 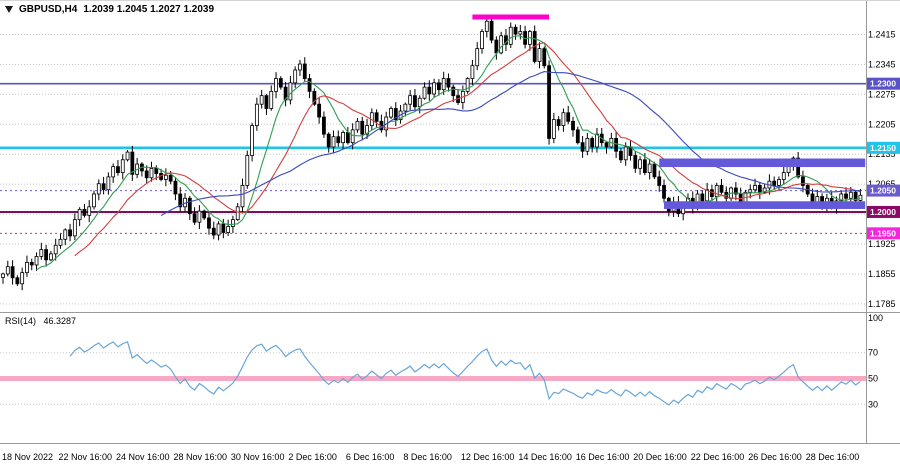 I want to click on rsi-indicator-label: RSI(14) 46.3287, so click(x=43, y=321).